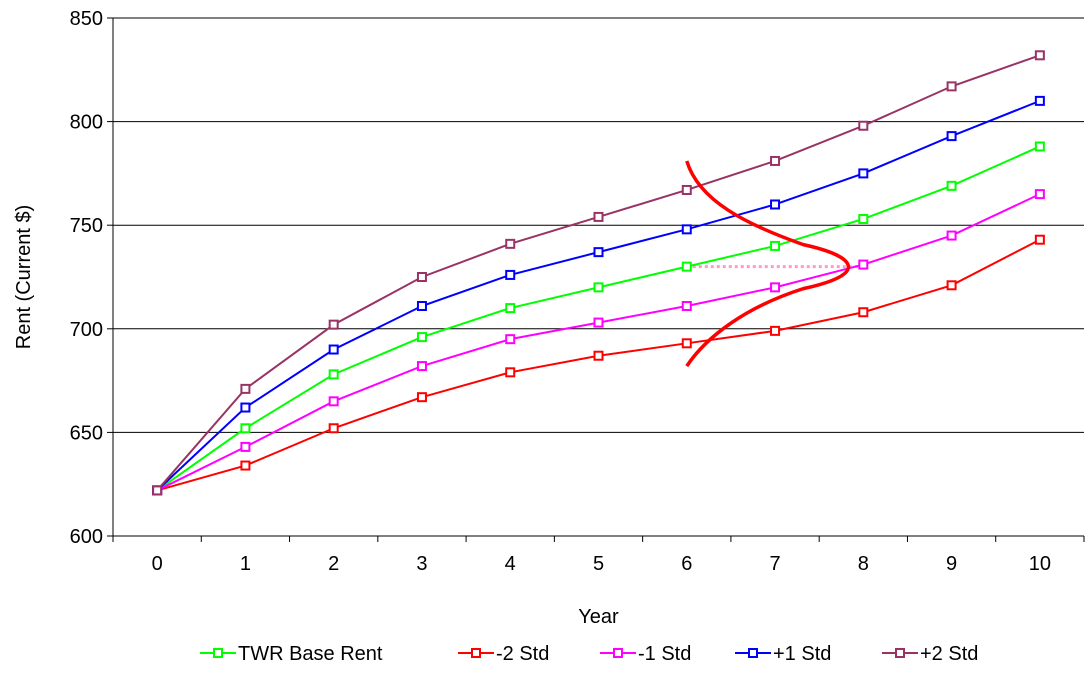  Describe the element at coordinates (157, 564) in the screenshot. I see `x-tick-label: 0` at that location.